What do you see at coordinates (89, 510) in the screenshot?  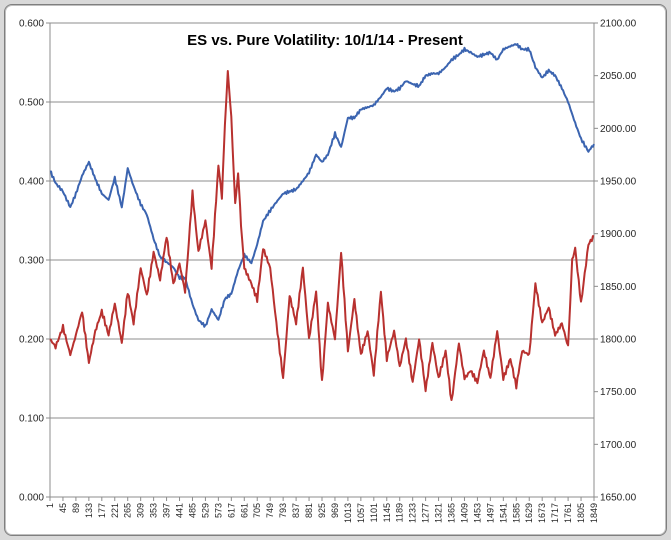 I see `x-tick-label-3: 133` at bounding box center [89, 510].